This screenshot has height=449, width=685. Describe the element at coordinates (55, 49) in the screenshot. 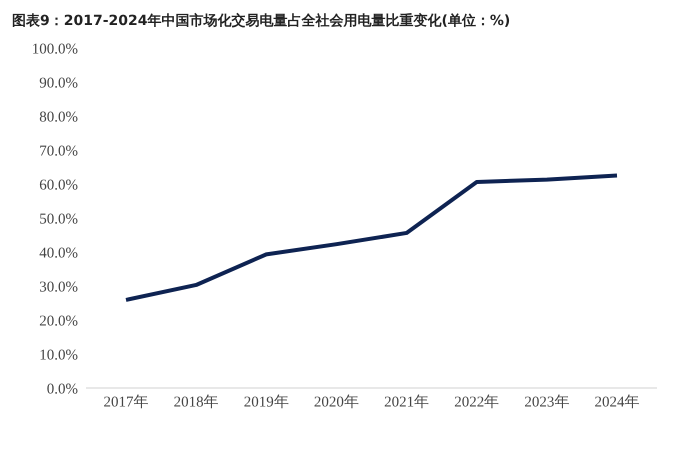

I see `y-tick-label: 100.0%` at that location.